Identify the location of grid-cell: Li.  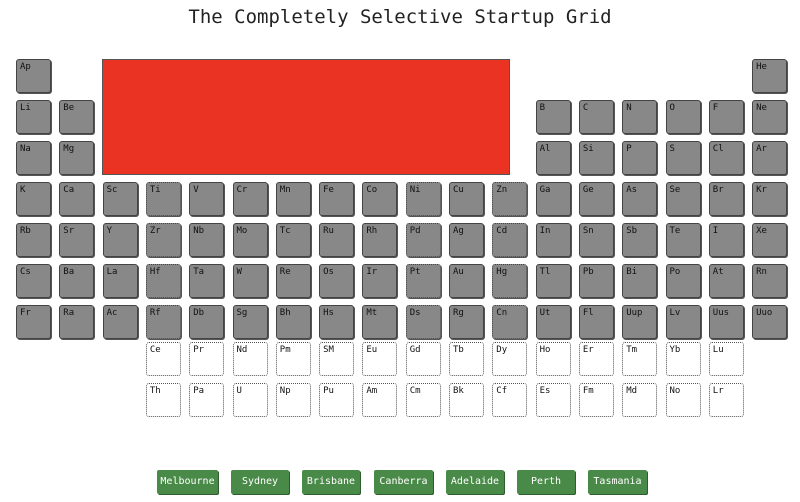
(33, 117).